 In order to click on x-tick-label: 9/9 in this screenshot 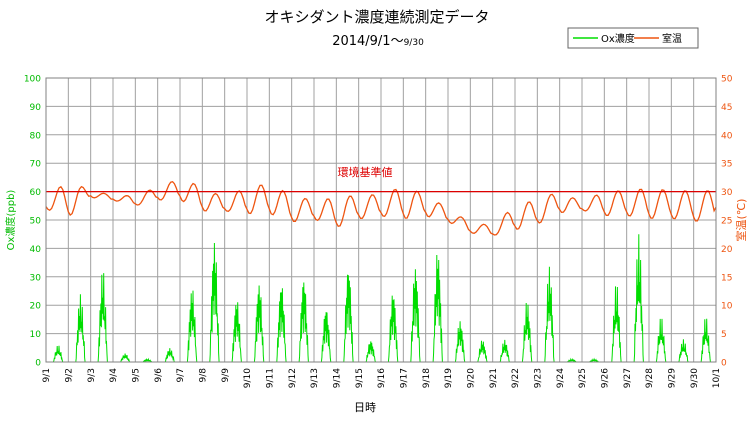, I will do `click(226, 375)`.